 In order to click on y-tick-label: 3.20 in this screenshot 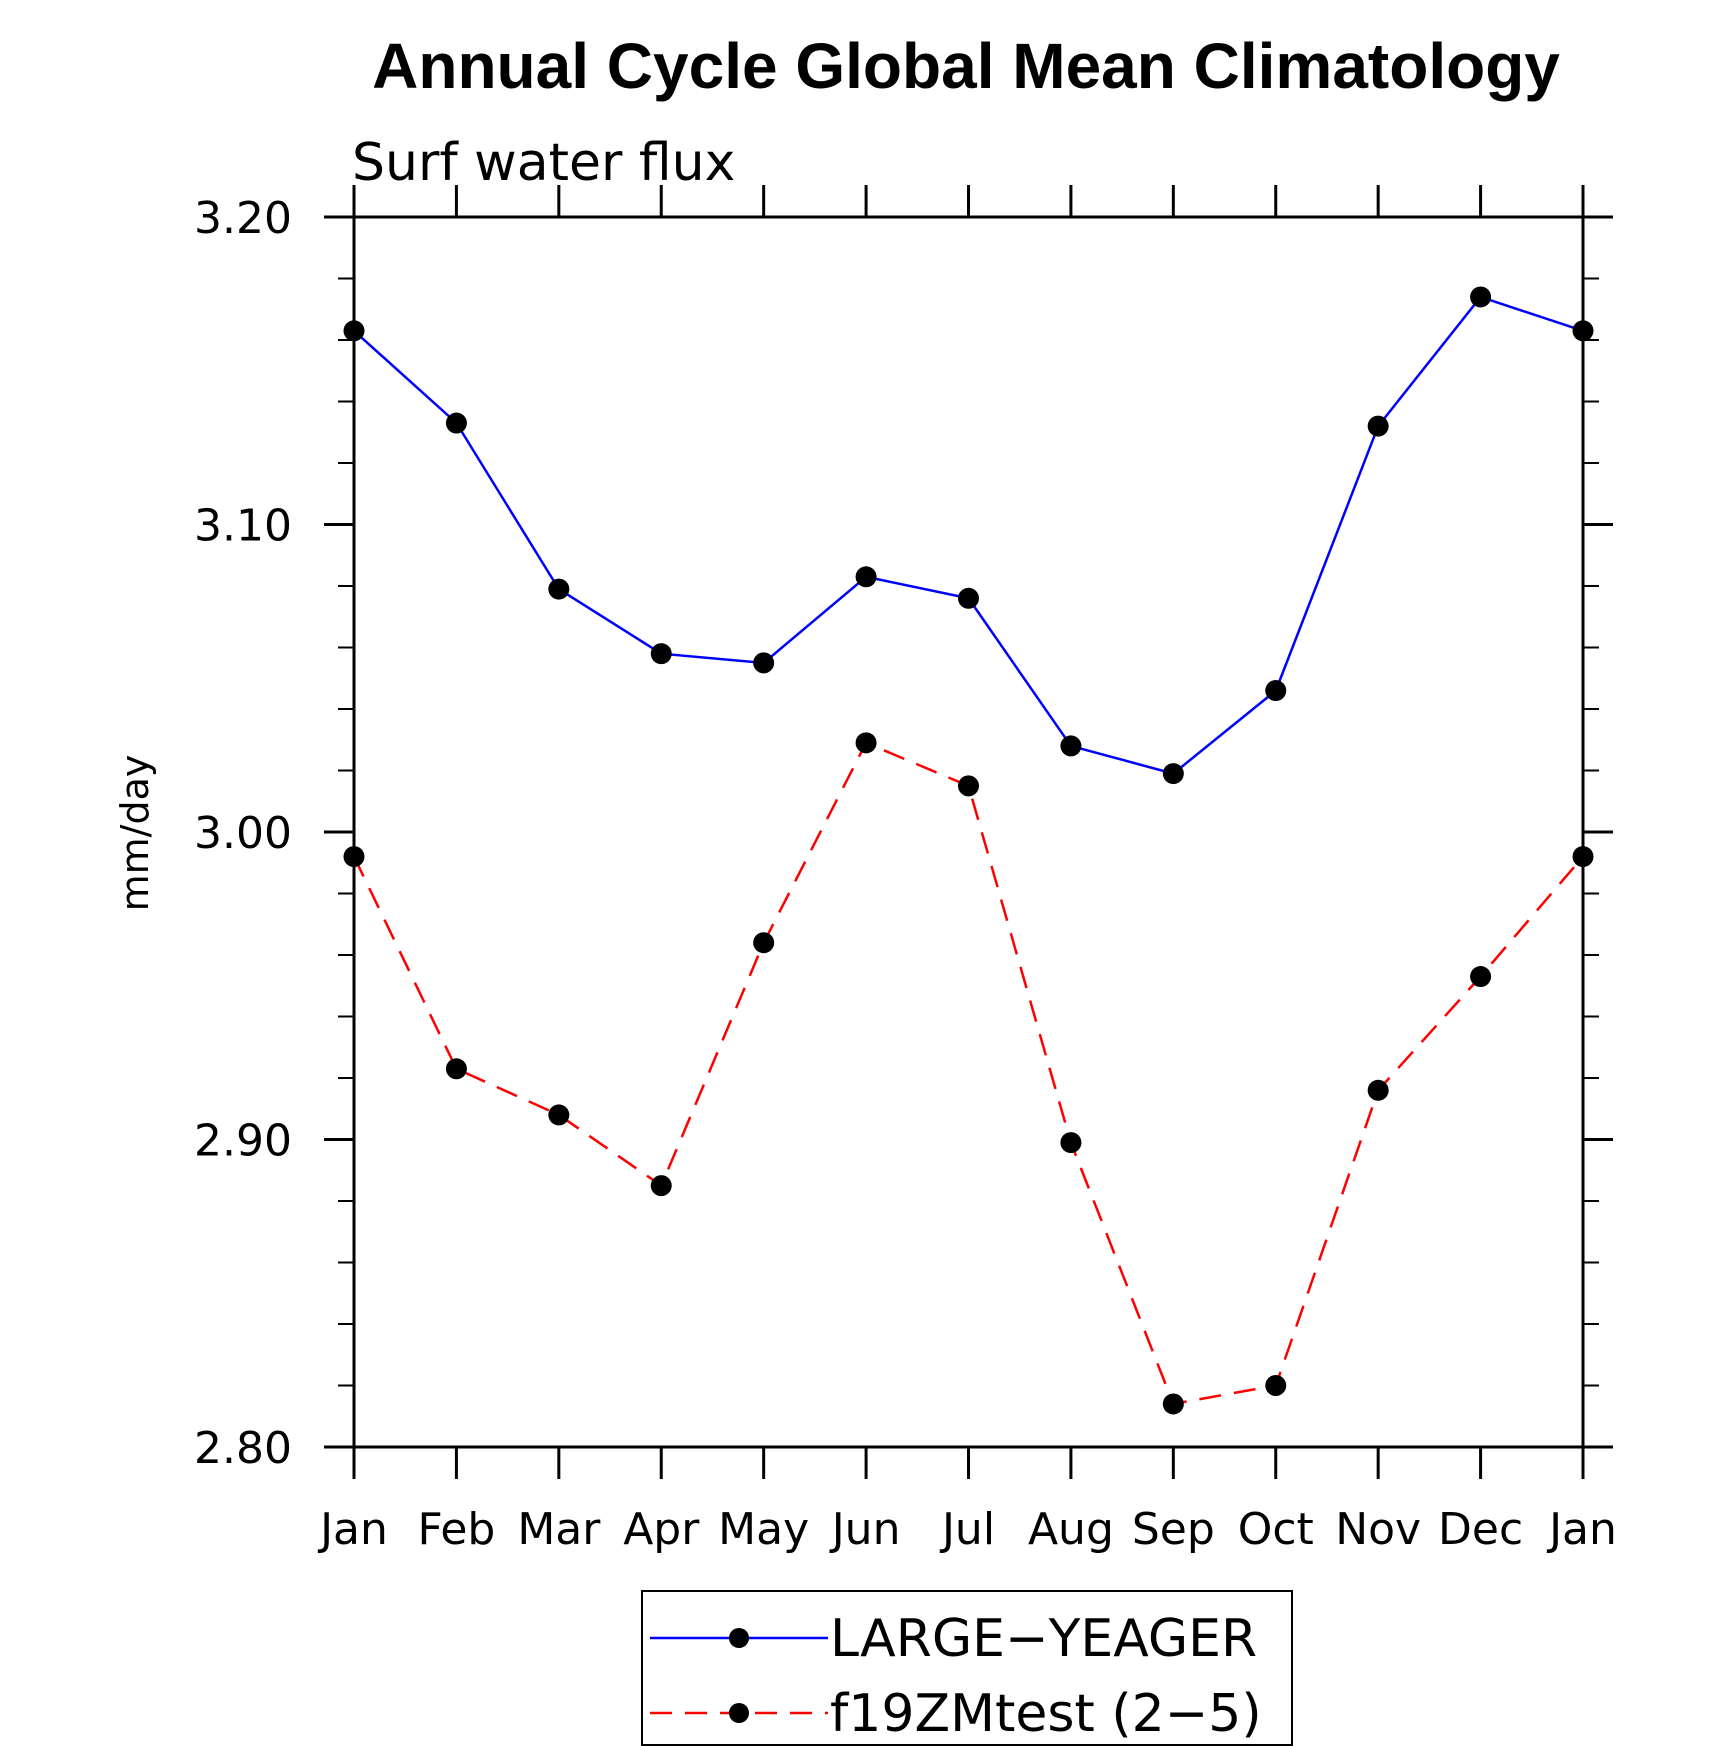, I will do `click(243, 218)`.